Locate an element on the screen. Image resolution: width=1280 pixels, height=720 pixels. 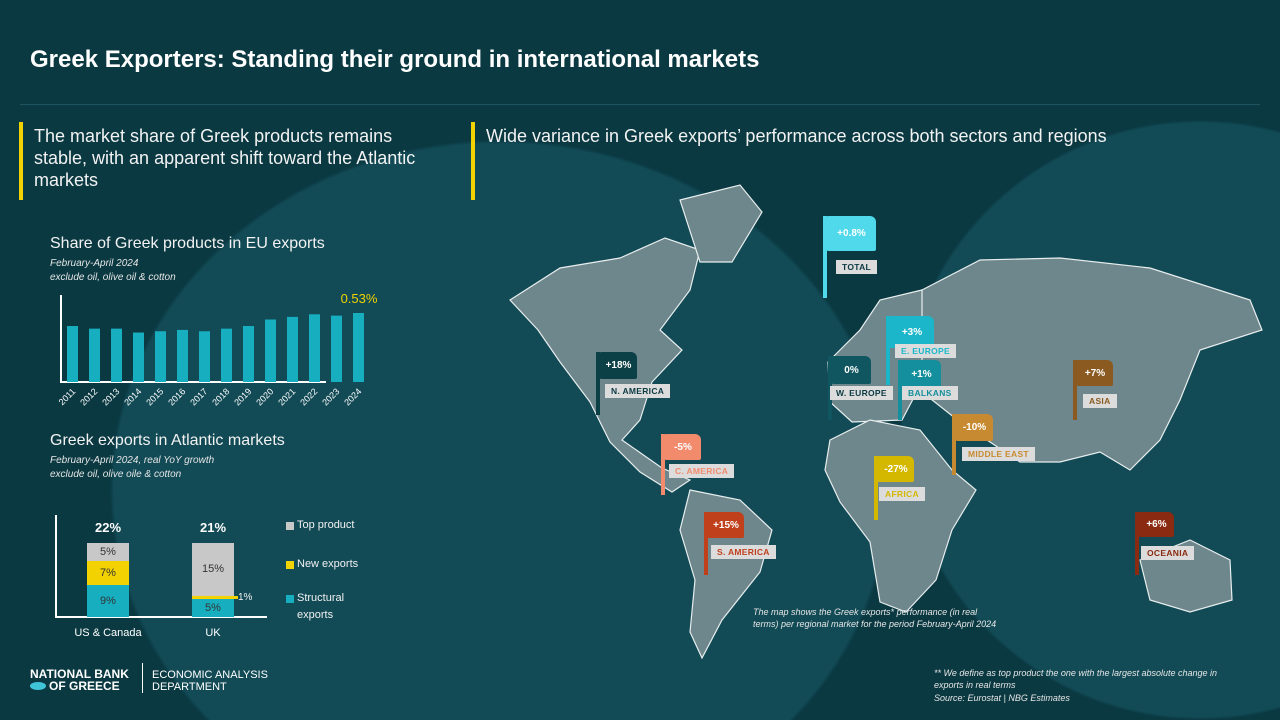
map-south-america is located at coordinates (726, 574).